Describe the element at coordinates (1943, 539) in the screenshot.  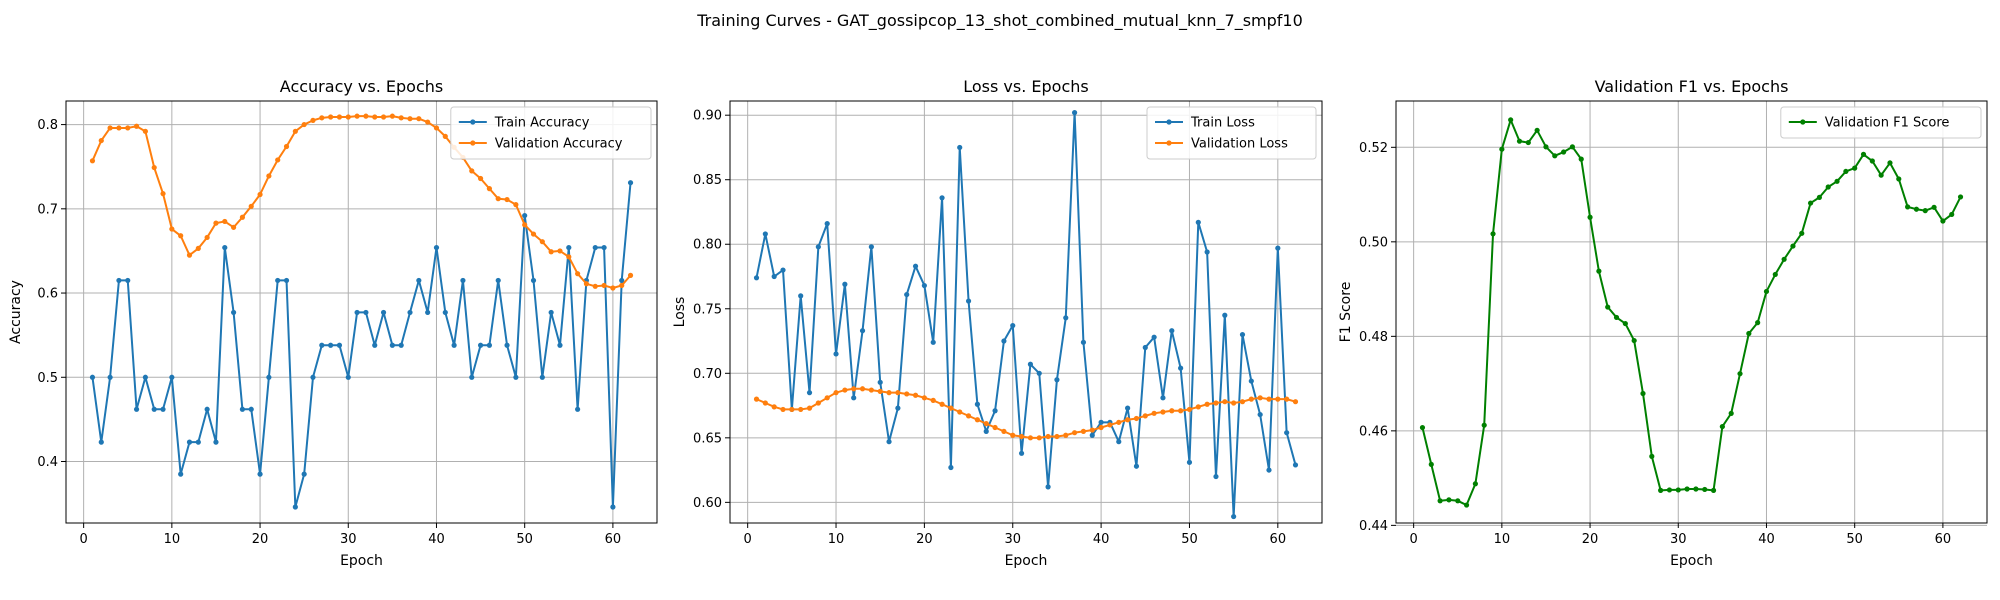
I see `chart3-xtick-label: 60` at that location.